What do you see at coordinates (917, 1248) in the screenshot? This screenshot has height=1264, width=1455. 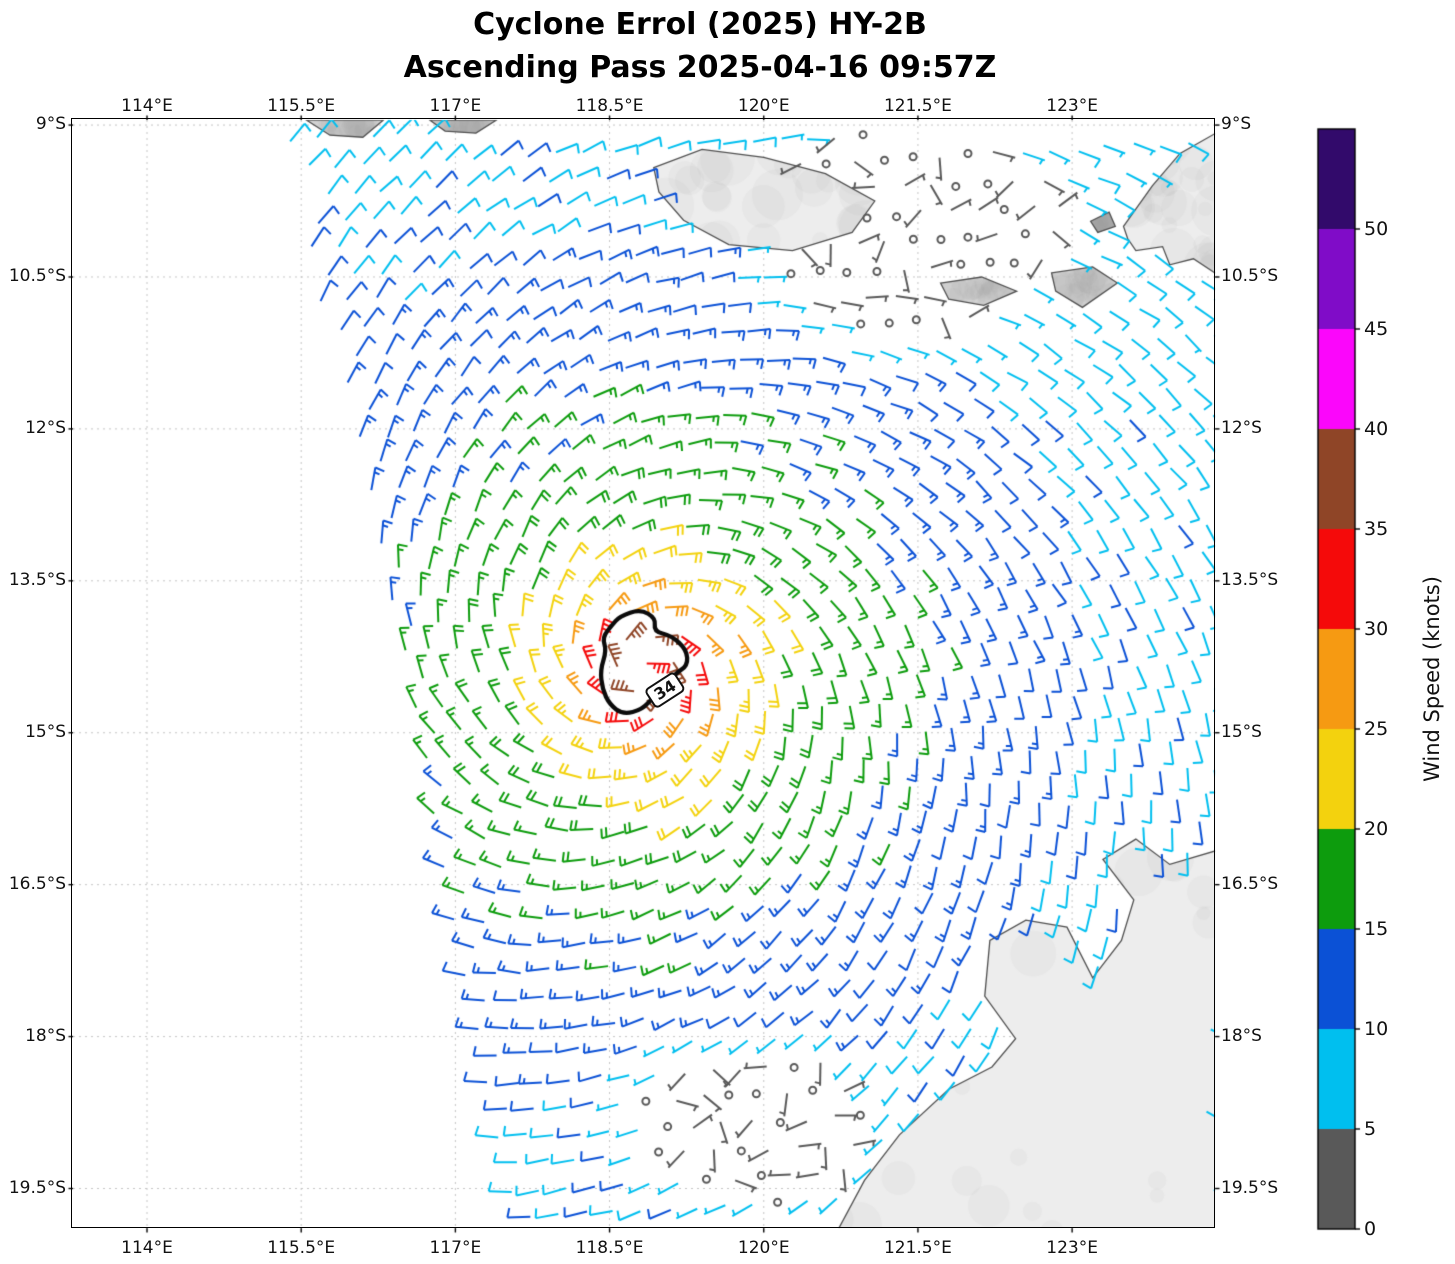 I see `x-axis-tick-label-bottom: 121.5°E` at bounding box center [917, 1248].